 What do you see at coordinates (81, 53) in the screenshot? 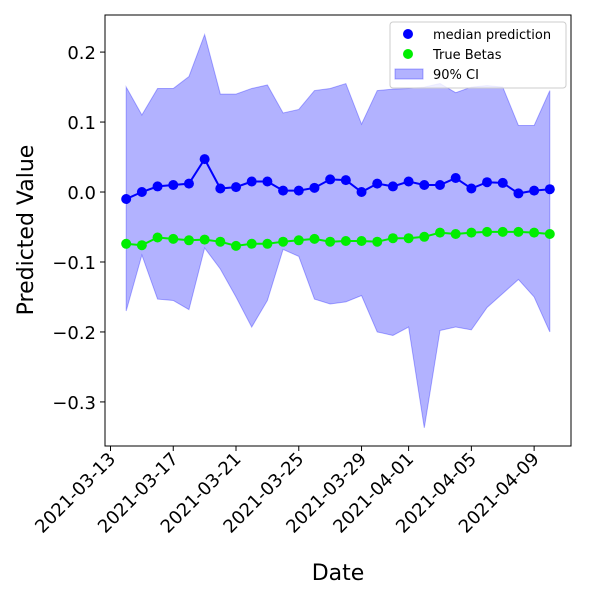
I see `y-tick-label: 0.2` at bounding box center [81, 53].